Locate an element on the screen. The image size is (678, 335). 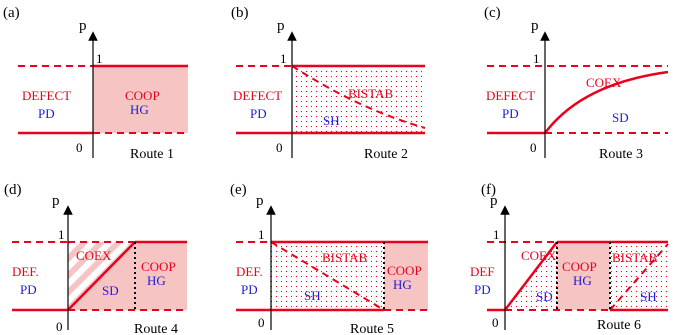
route-label: Route 4 is located at coordinates (156, 328).